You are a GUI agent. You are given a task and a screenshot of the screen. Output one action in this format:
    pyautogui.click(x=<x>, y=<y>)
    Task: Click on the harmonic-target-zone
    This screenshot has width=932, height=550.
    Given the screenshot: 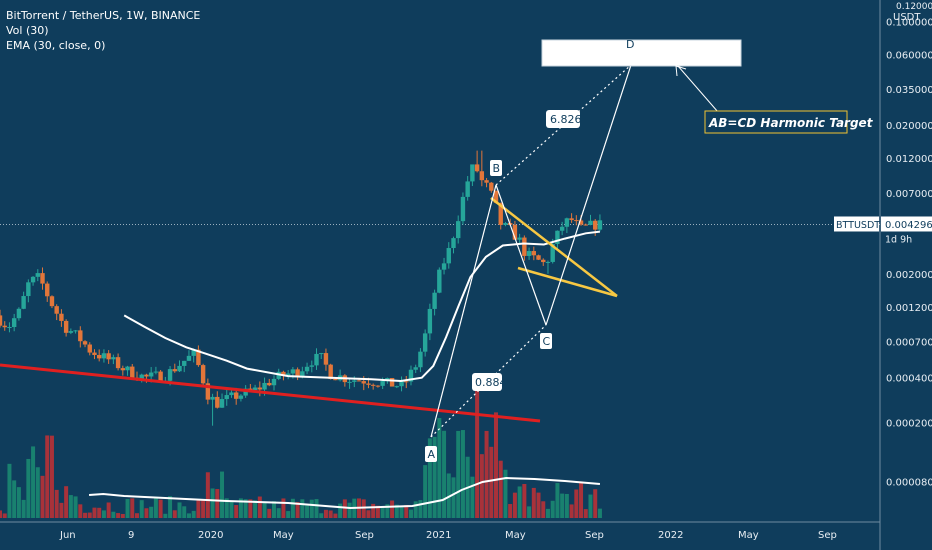 What is the action you would take?
    pyautogui.click(x=641, y=53)
    